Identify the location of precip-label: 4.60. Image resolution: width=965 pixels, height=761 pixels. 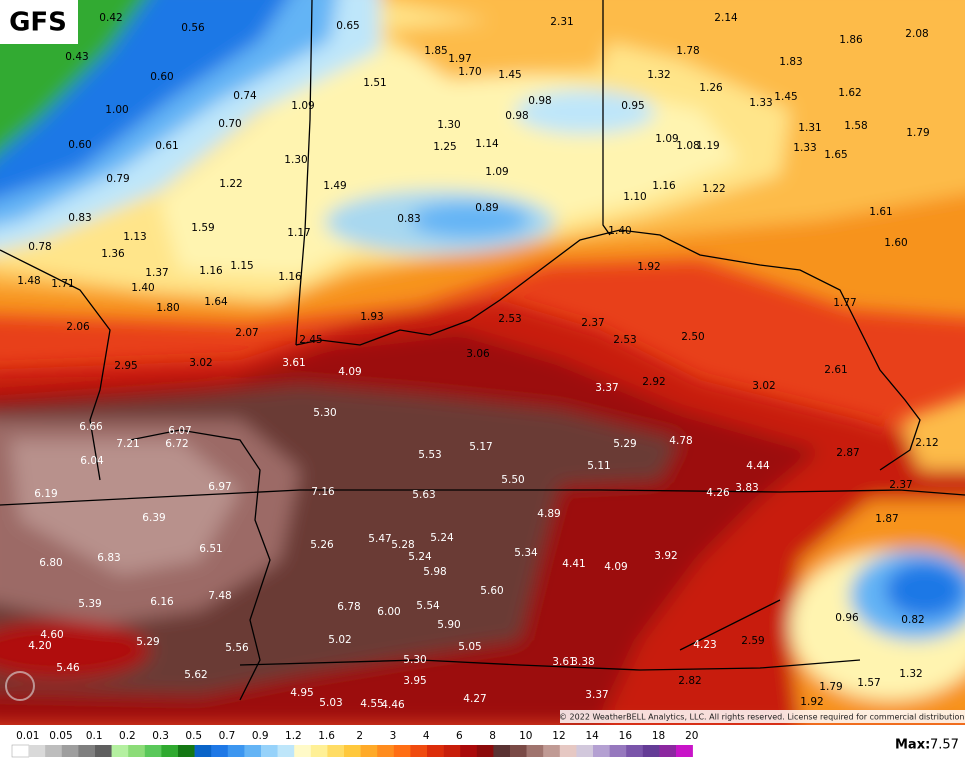
(51, 635).